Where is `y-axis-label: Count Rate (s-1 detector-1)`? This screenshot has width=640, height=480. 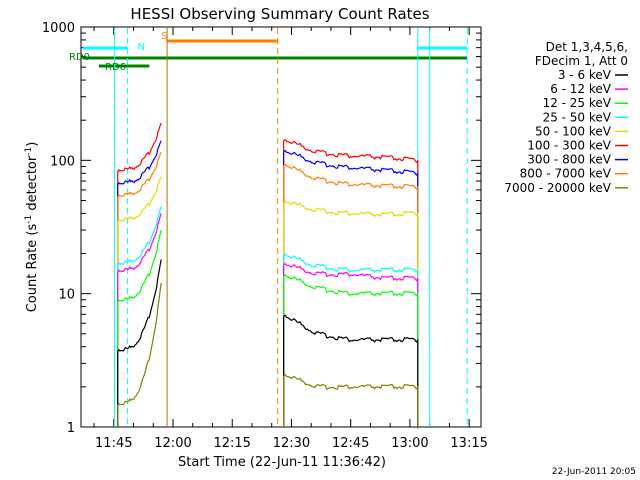 y-axis-label: Count Rate (s-1 detector-1) is located at coordinates (32, 227).